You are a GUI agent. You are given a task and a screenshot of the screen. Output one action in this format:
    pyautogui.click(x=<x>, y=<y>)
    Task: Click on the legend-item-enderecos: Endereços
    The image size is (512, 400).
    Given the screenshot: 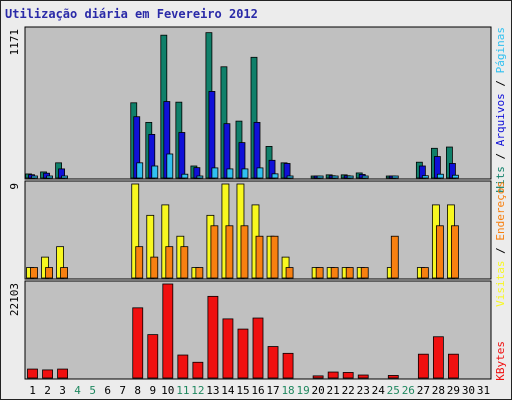 What is the action you would take?
    pyautogui.click(x=500, y=211)
    